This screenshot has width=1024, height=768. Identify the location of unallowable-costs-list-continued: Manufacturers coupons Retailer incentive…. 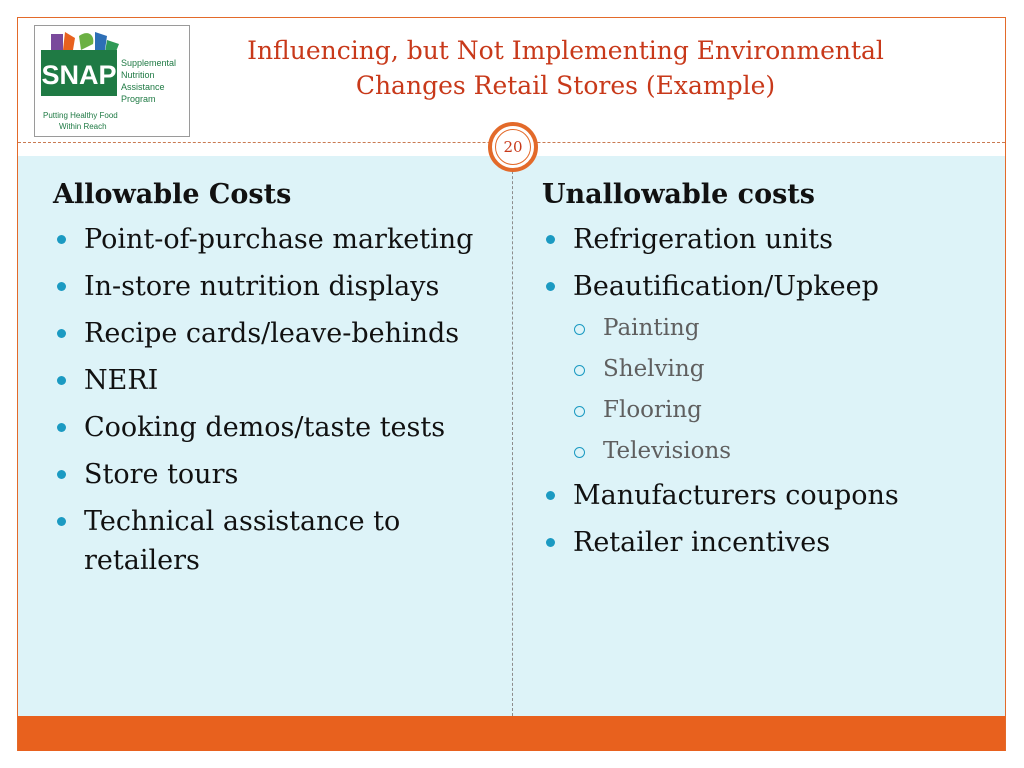
(762, 519).